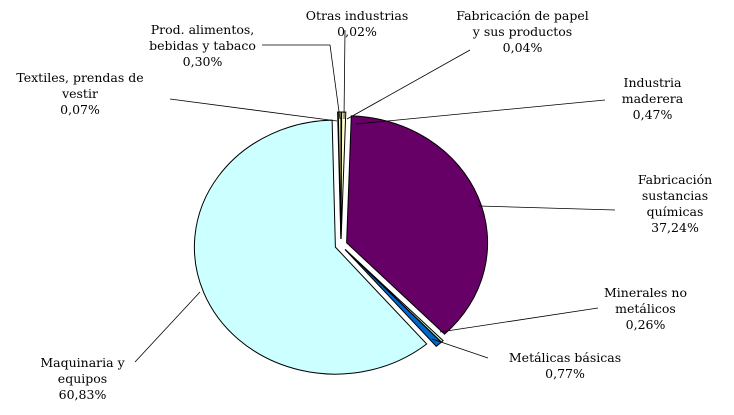 This screenshot has width=734, height=415. I want to click on category-name: Textiles, prendas de vestir, so click(80, 85).